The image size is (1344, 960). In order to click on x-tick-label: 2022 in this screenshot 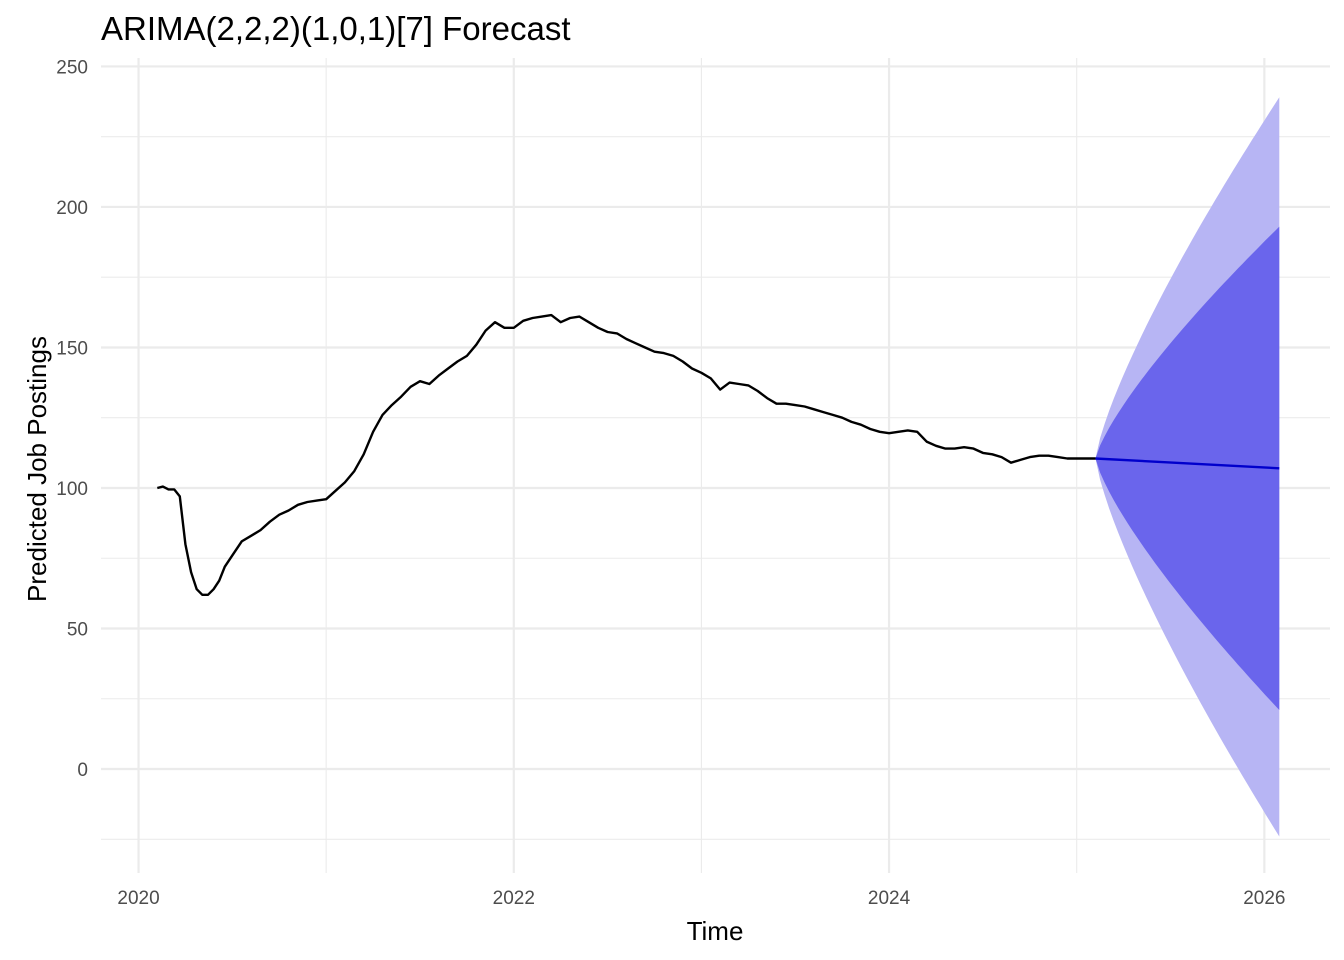, I will do `click(514, 898)`.